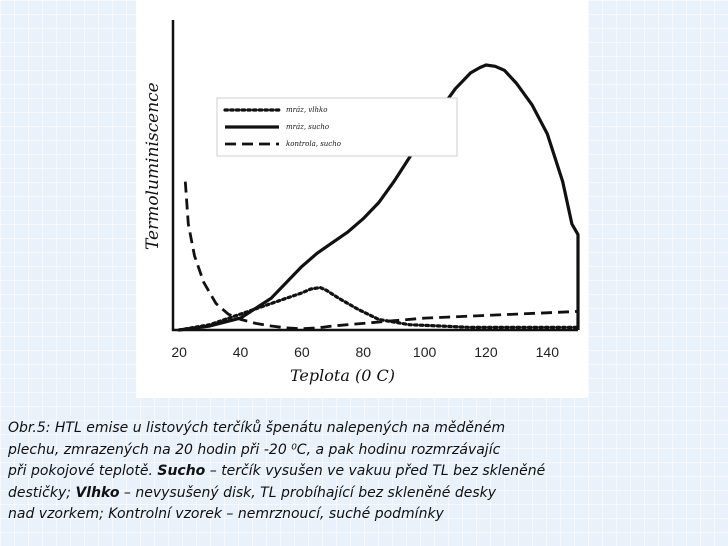 The image size is (728, 546). What do you see at coordinates (241, 352) in the screenshot?
I see `x-tick-label-2: 40` at bounding box center [241, 352].